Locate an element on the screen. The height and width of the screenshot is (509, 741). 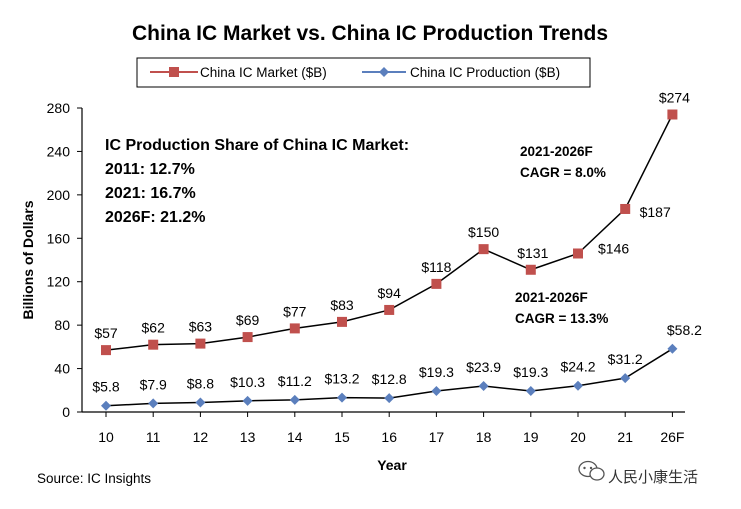
market-cagr-value: CAGR = 8.0% is located at coordinates (563, 172).